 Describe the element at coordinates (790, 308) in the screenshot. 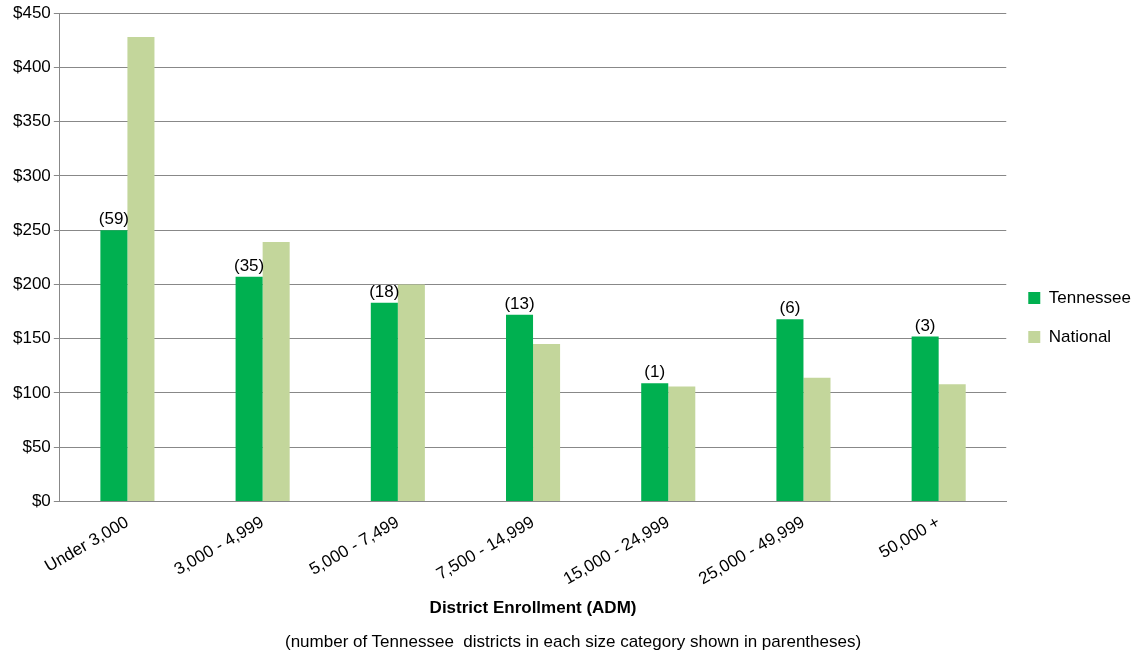

I see `annotation: (6)` at that location.